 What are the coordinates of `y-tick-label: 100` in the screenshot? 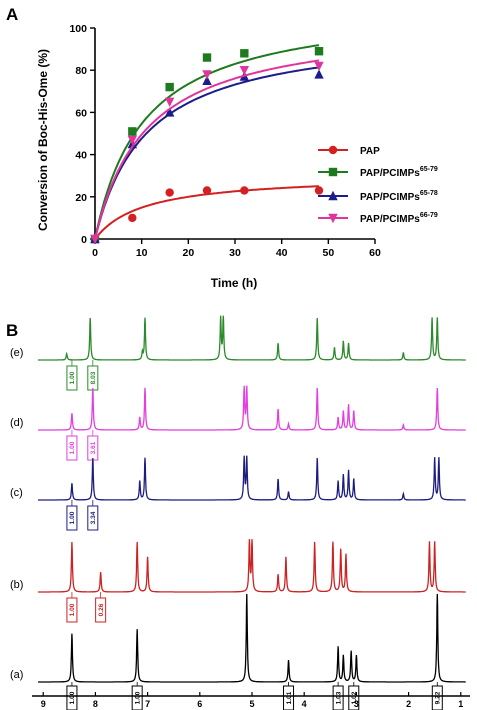 It's located at (78, 29).